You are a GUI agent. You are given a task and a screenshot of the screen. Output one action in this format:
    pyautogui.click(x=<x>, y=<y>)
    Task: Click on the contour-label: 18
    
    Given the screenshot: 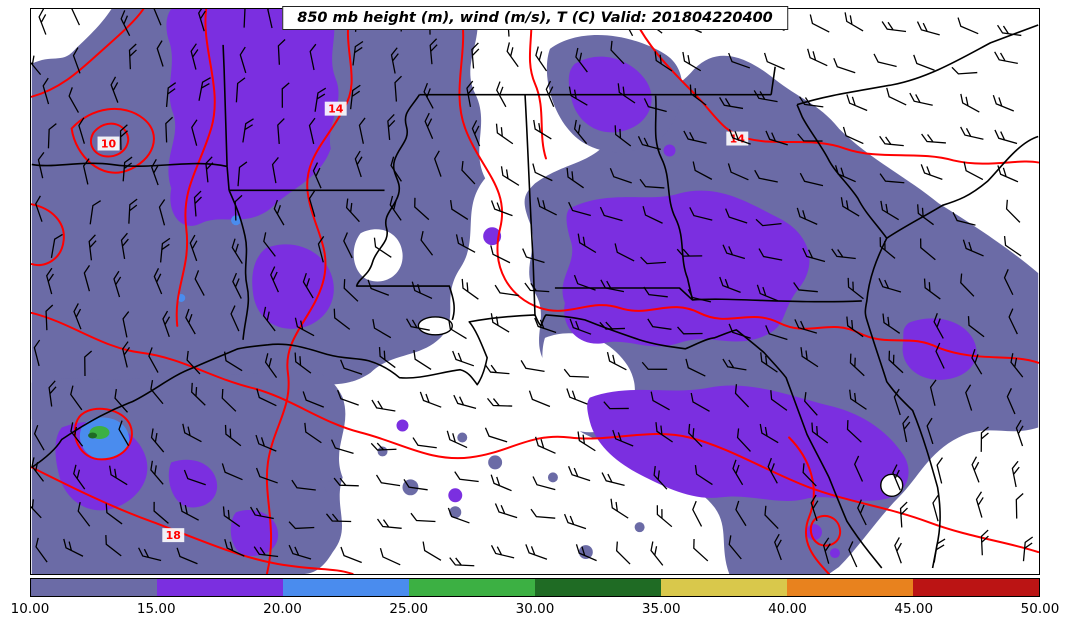 What is the action you would take?
    pyautogui.click(x=173, y=535)
    